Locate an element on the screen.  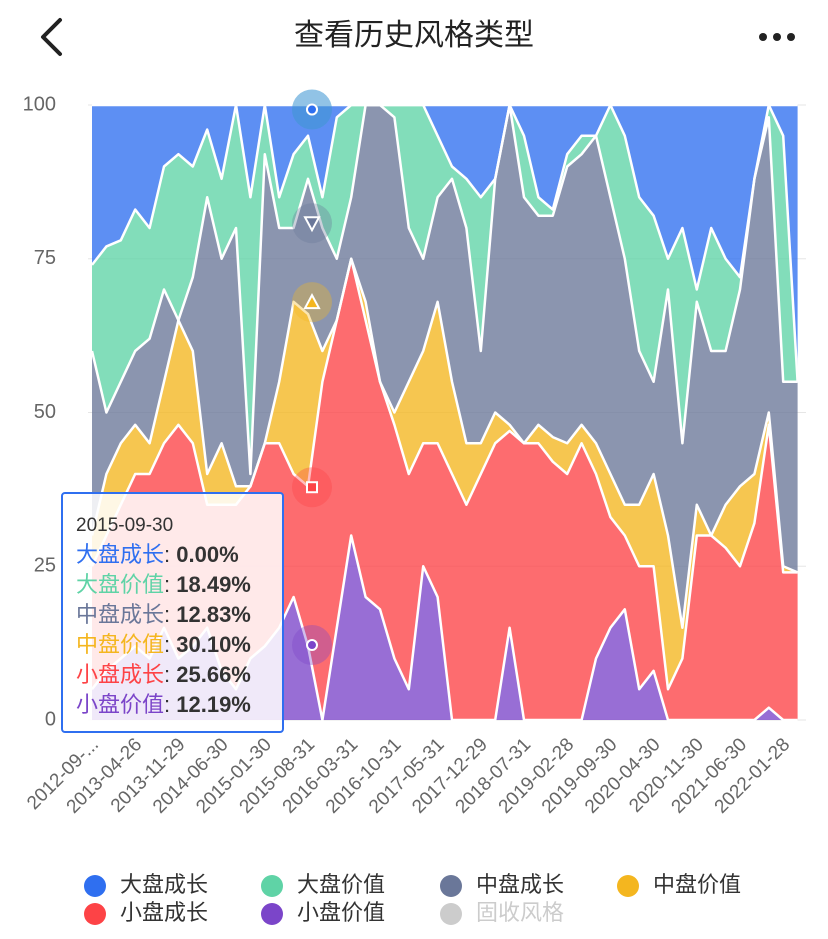
page-title: 查看历史风格类型 is located at coordinates (414, 35).